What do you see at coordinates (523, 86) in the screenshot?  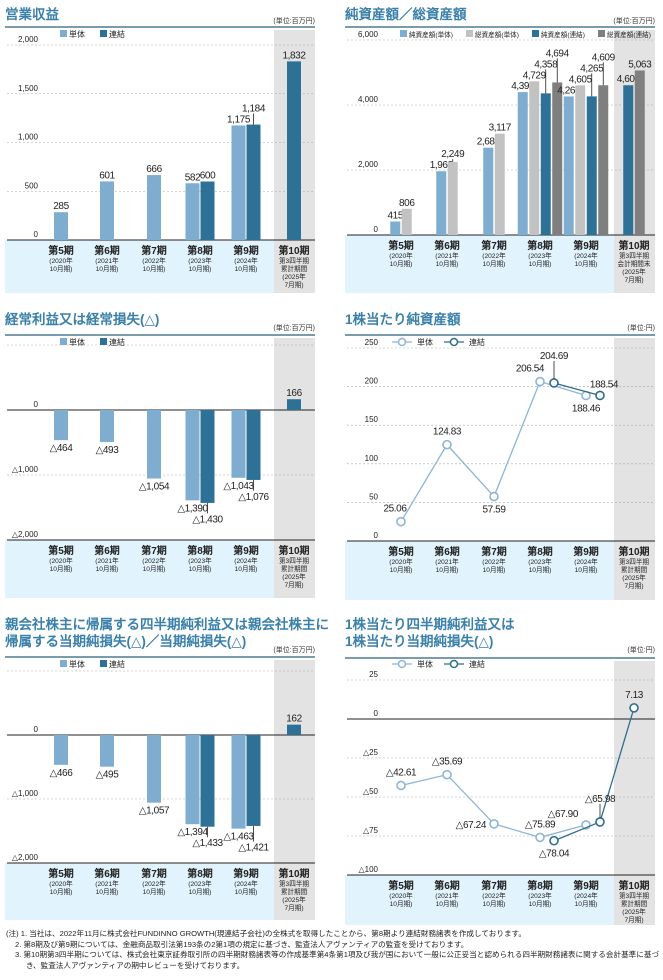 I see `bar-value-label: 4,397` at bounding box center [523, 86].